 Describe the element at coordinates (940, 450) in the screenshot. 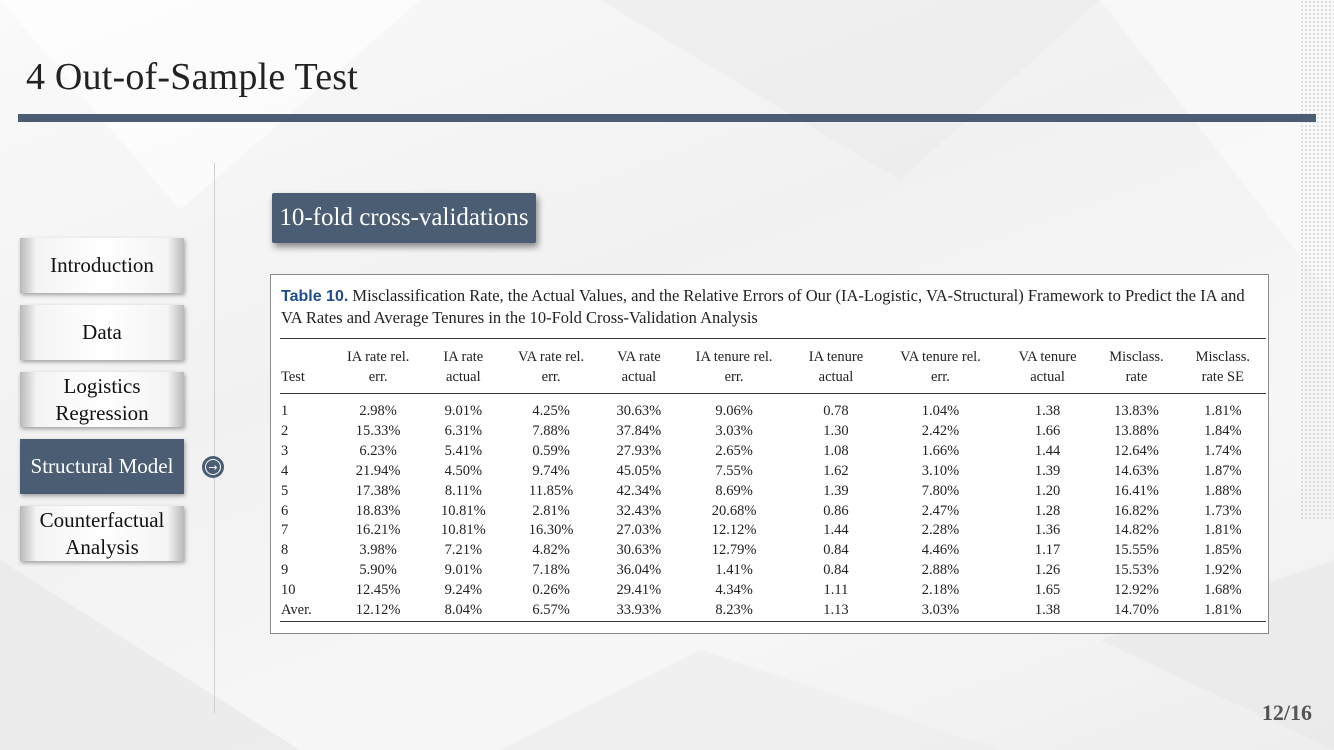

I see `table-cell: 1.66%` at that location.